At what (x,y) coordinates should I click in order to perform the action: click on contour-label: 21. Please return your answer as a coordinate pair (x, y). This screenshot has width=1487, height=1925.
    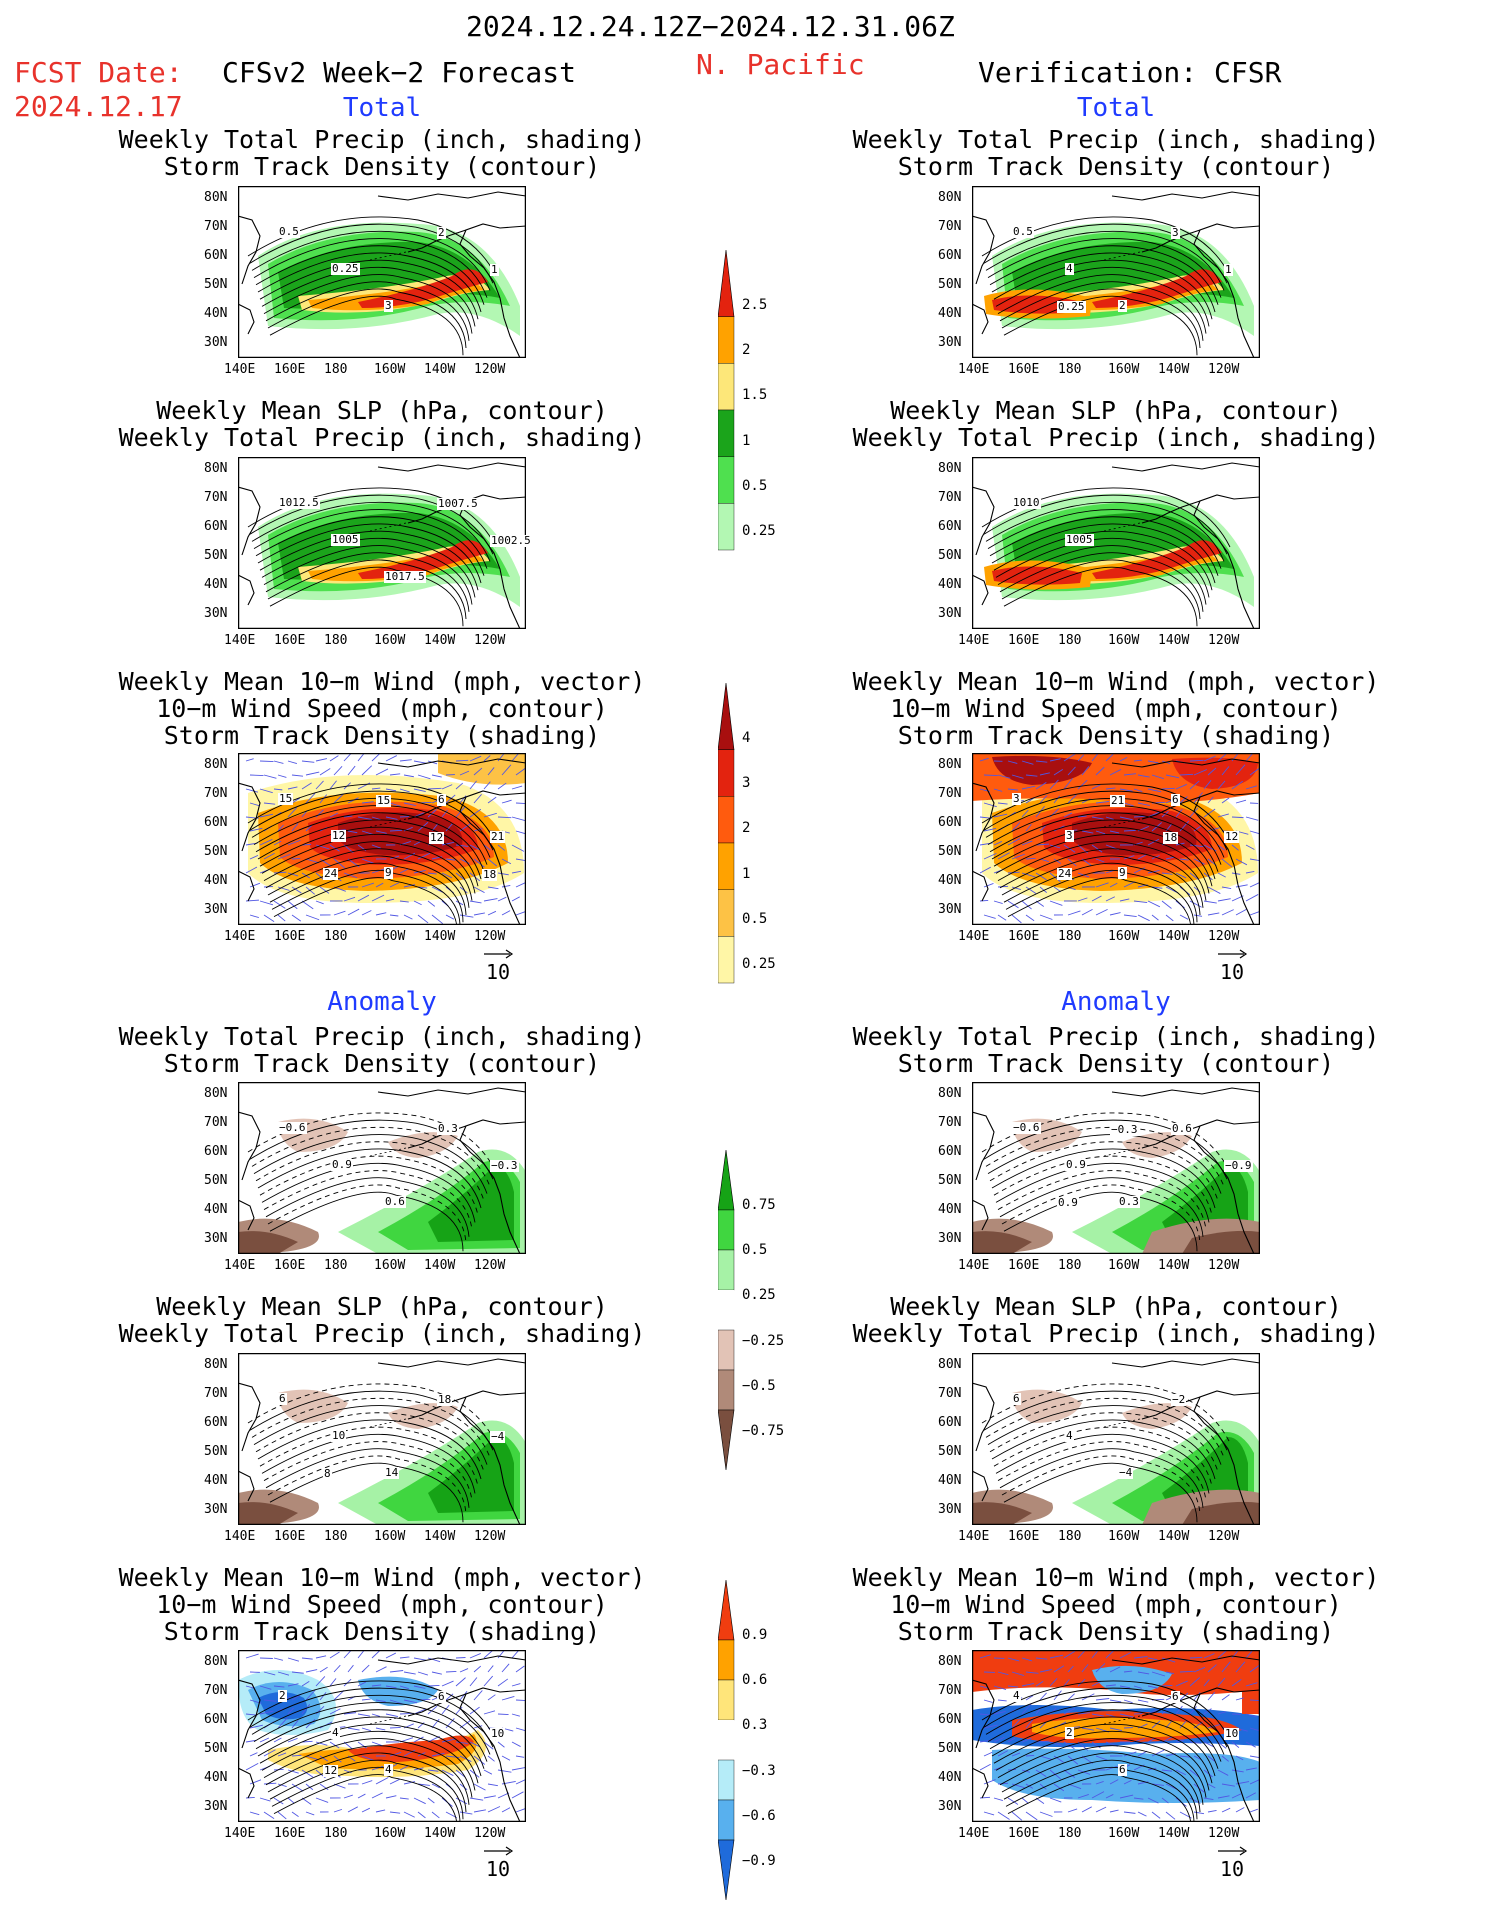
    Looking at the image, I should click on (1118, 800).